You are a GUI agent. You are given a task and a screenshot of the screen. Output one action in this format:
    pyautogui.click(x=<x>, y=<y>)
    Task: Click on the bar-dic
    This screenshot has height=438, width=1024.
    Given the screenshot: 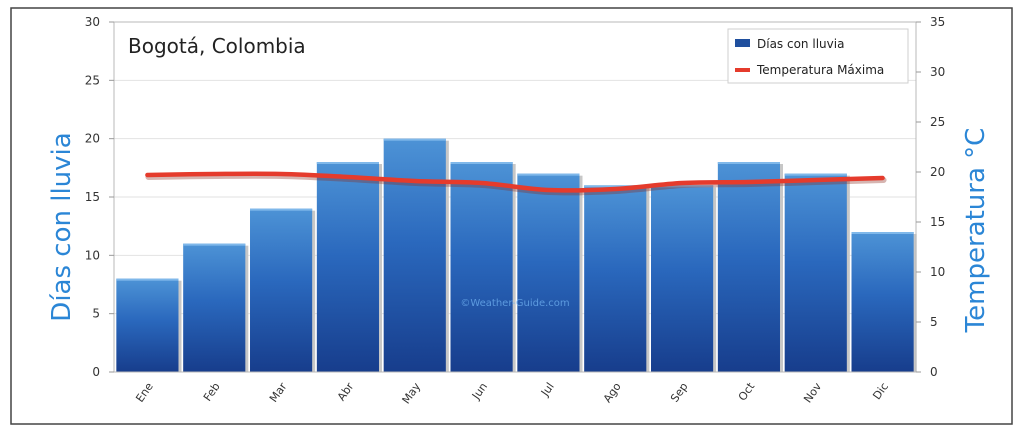 What is the action you would take?
    pyautogui.click(x=883, y=302)
    